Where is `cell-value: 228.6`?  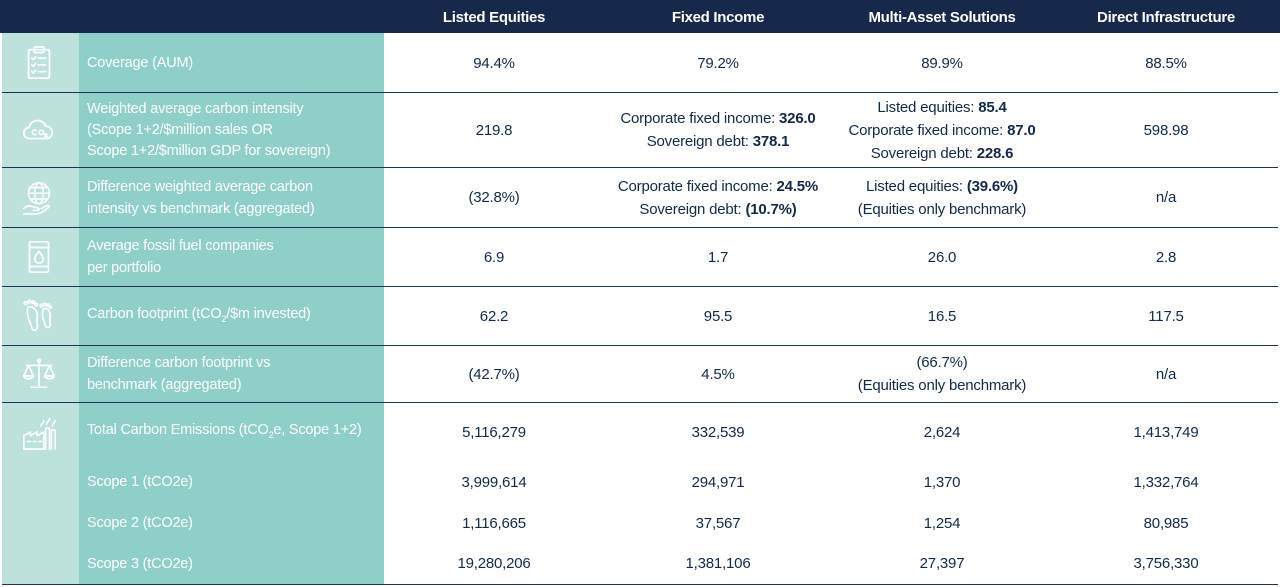
cell-value: 228.6 is located at coordinates (995, 153).